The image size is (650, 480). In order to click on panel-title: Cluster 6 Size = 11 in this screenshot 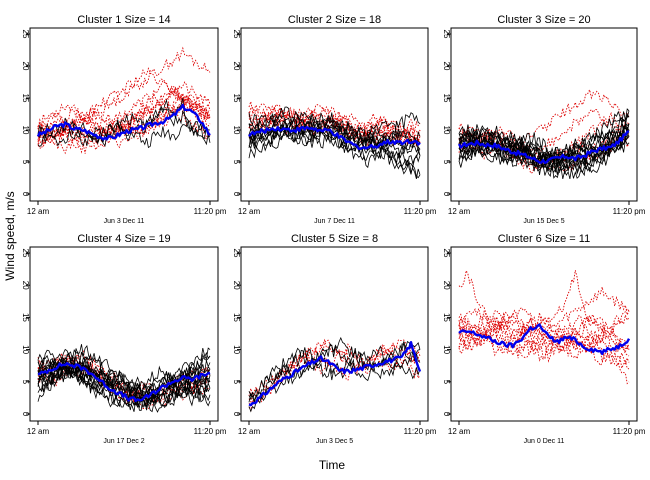, I will do `click(544, 239)`.